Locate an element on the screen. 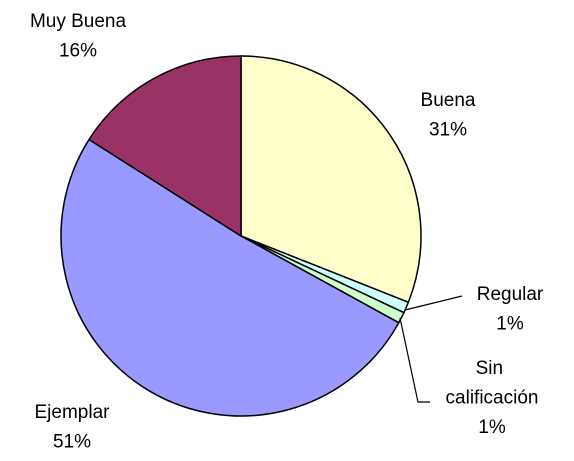 The image size is (574, 461). slice-label: Sin calificación is located at coordinates (492, 383).